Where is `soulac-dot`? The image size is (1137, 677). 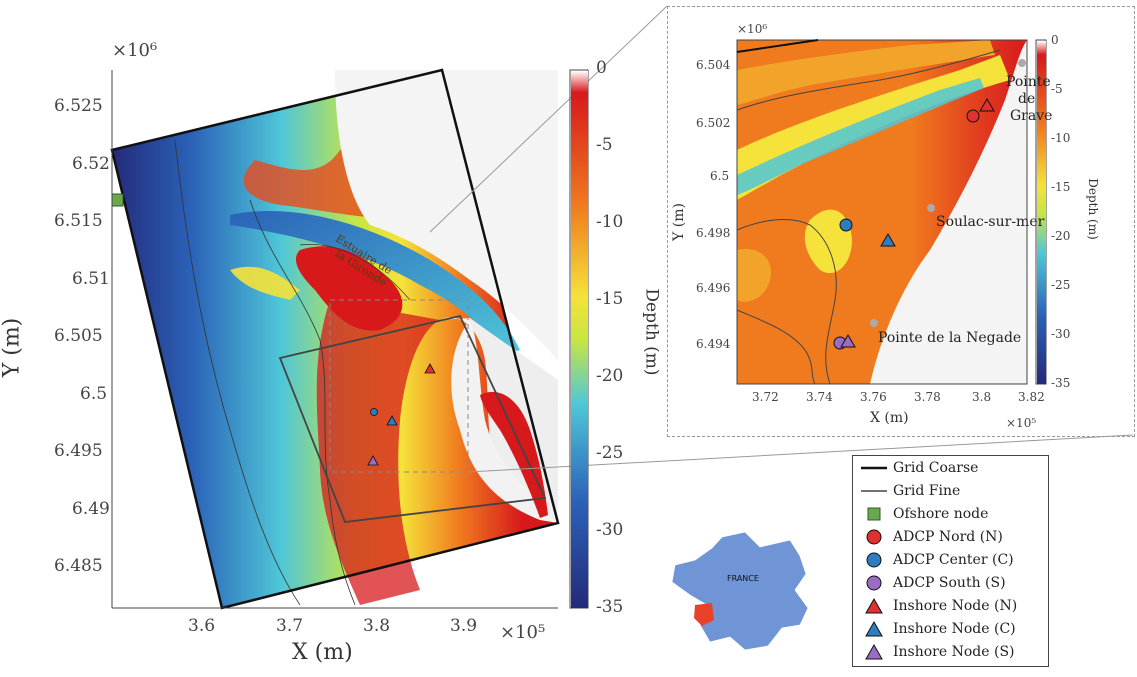
soulac-dot is located at coordinates (931, 208).